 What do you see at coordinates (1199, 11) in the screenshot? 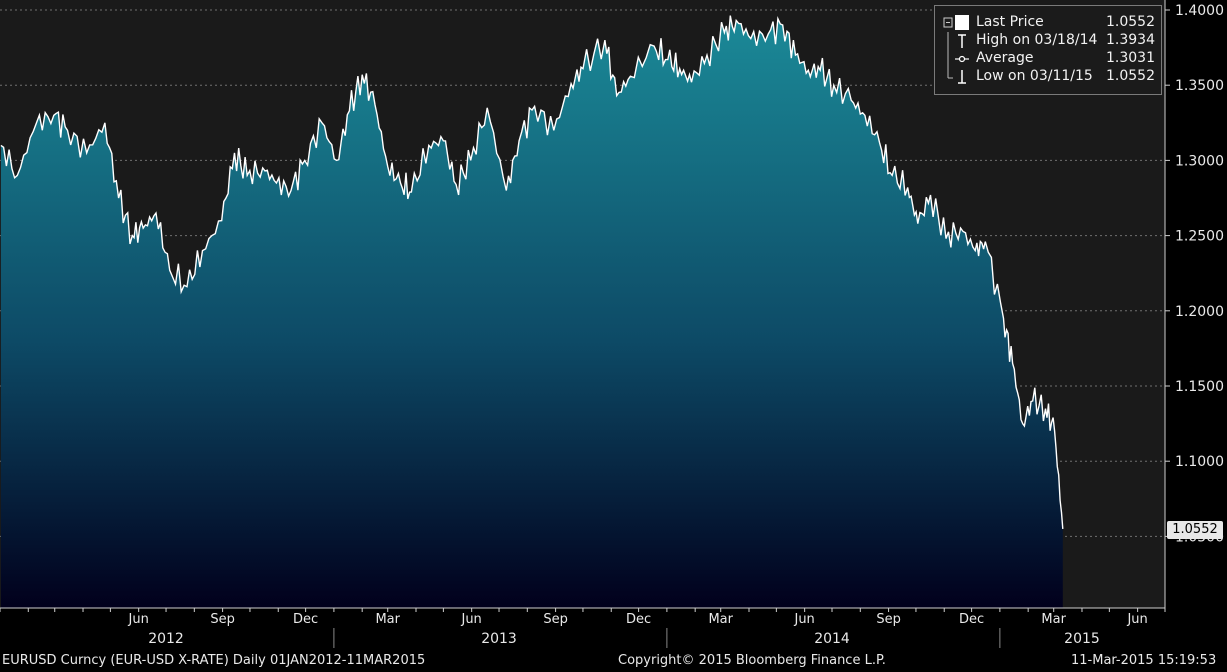
I see `y-tick-label: 1.4000` at bounding box center [1199, 11].